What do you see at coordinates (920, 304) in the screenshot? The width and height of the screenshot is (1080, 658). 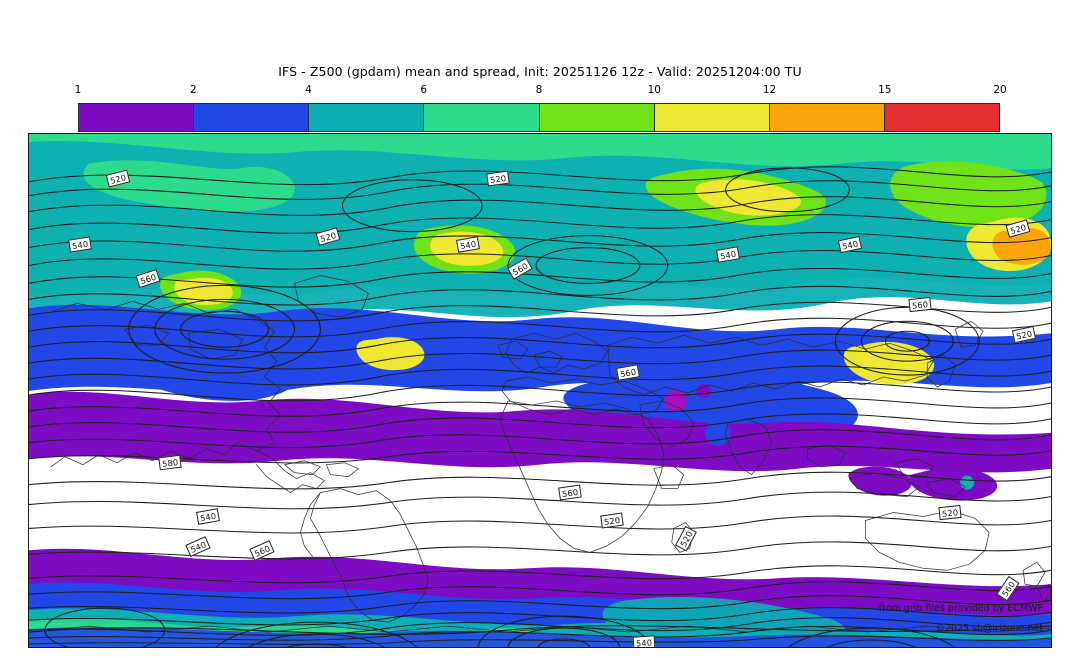 I see `contour-label: 560` at bounding box center [920, 304].